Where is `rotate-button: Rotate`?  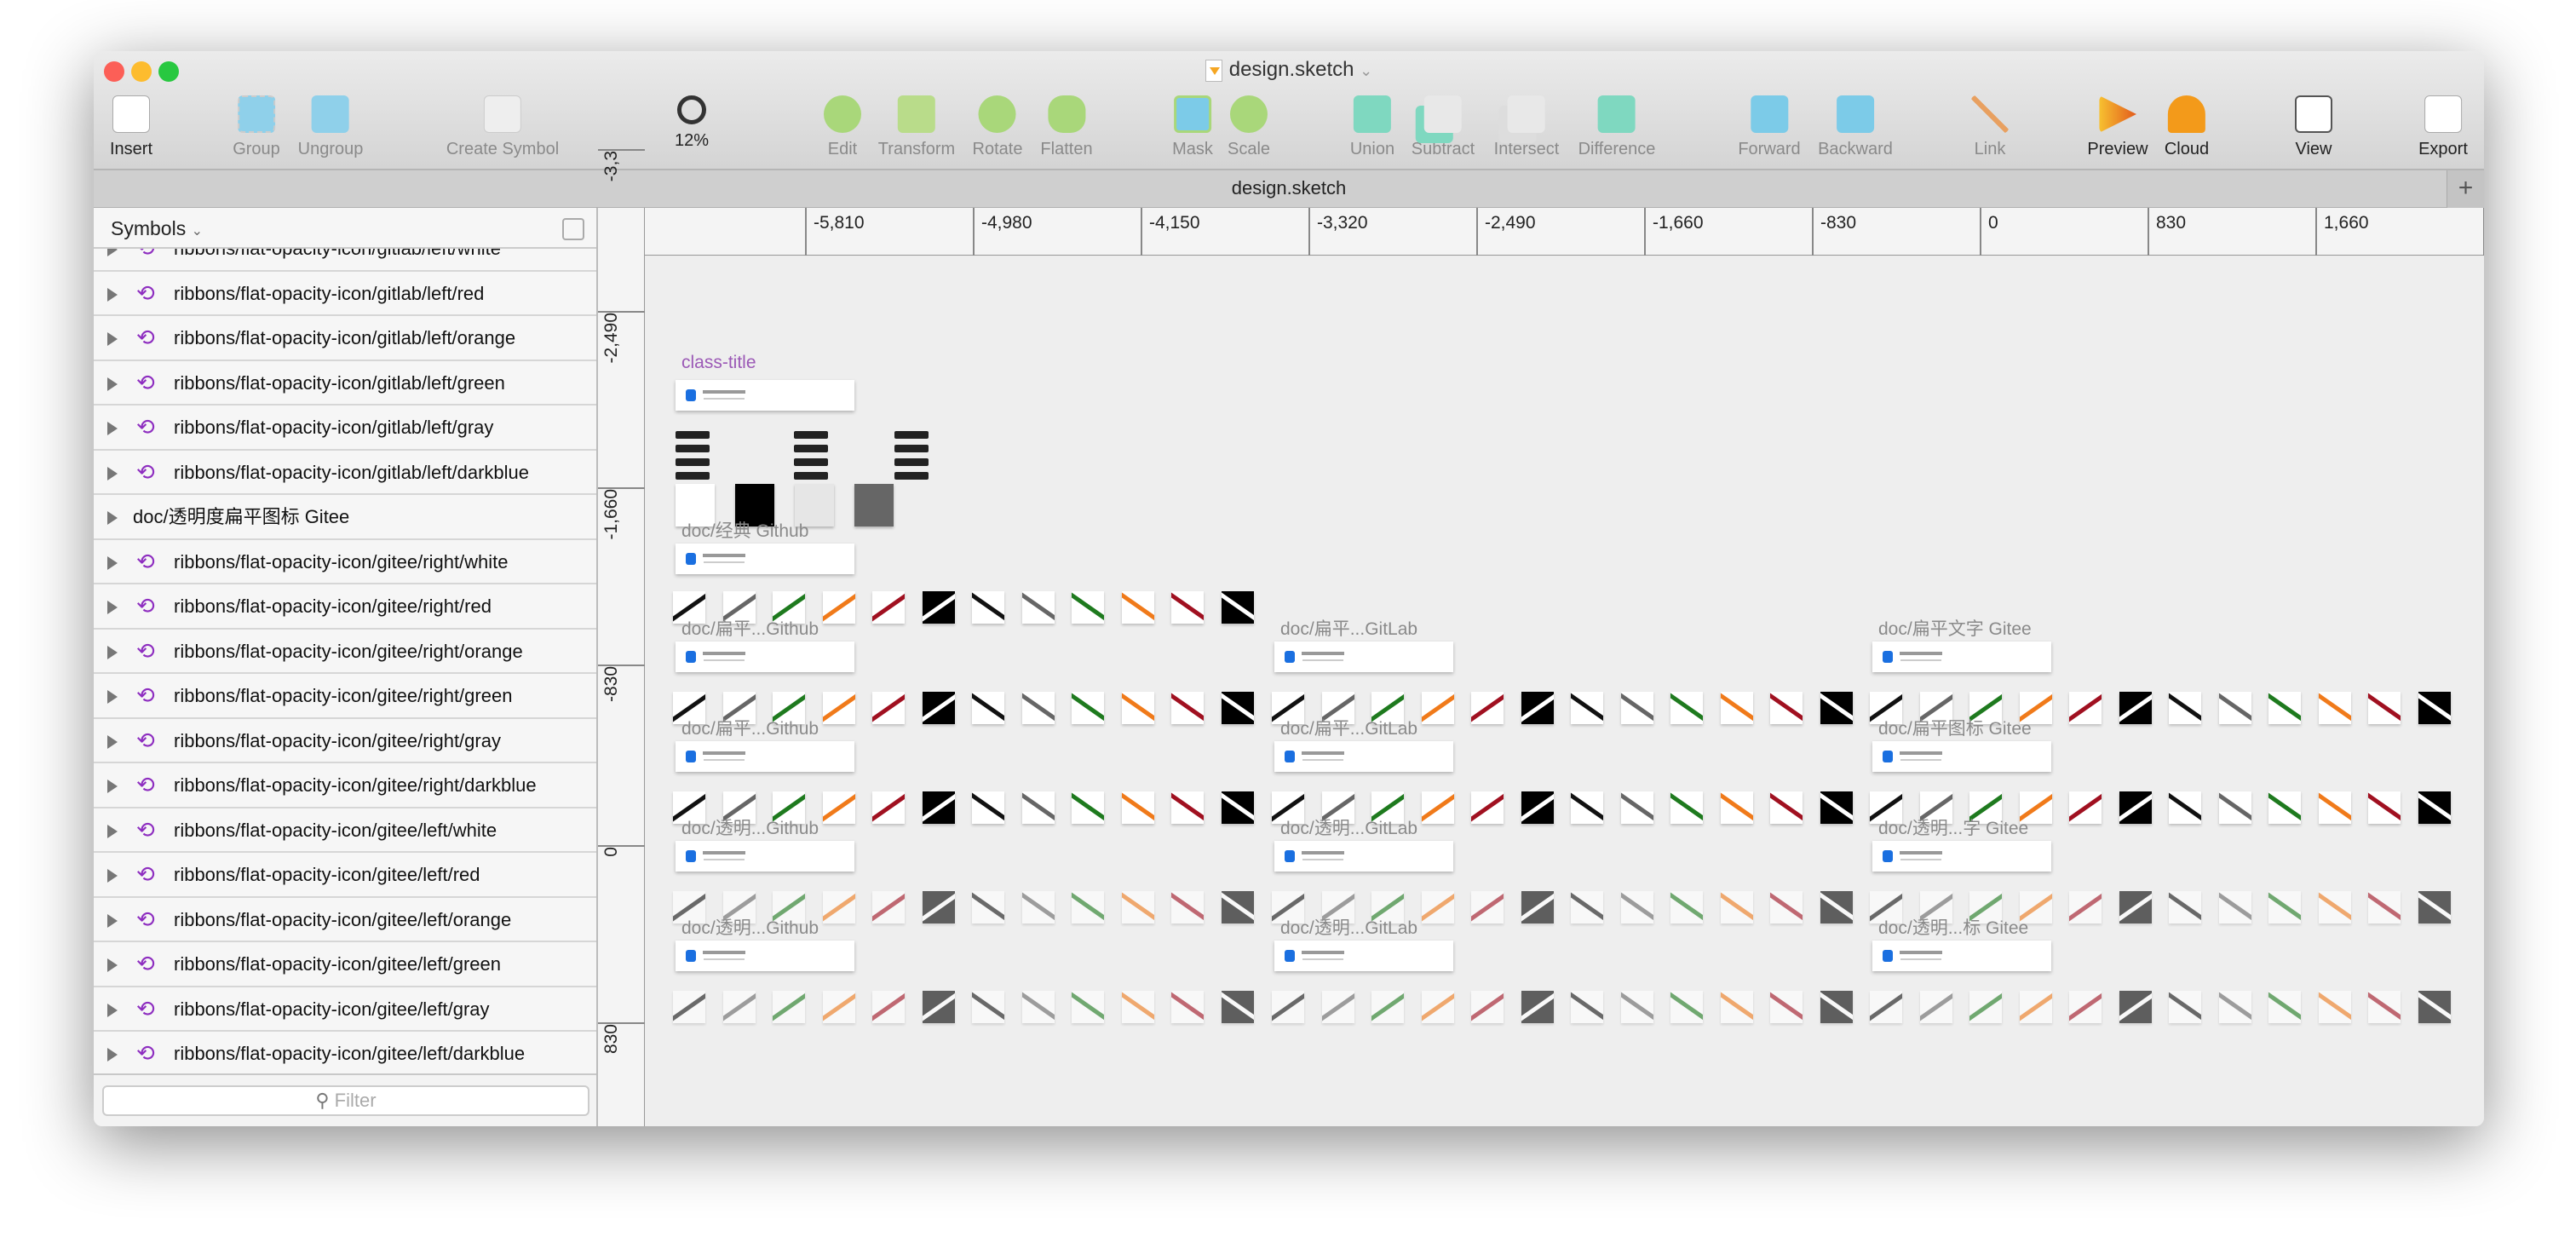 rotate-button: Rotate is located at coordinates (997, 127).